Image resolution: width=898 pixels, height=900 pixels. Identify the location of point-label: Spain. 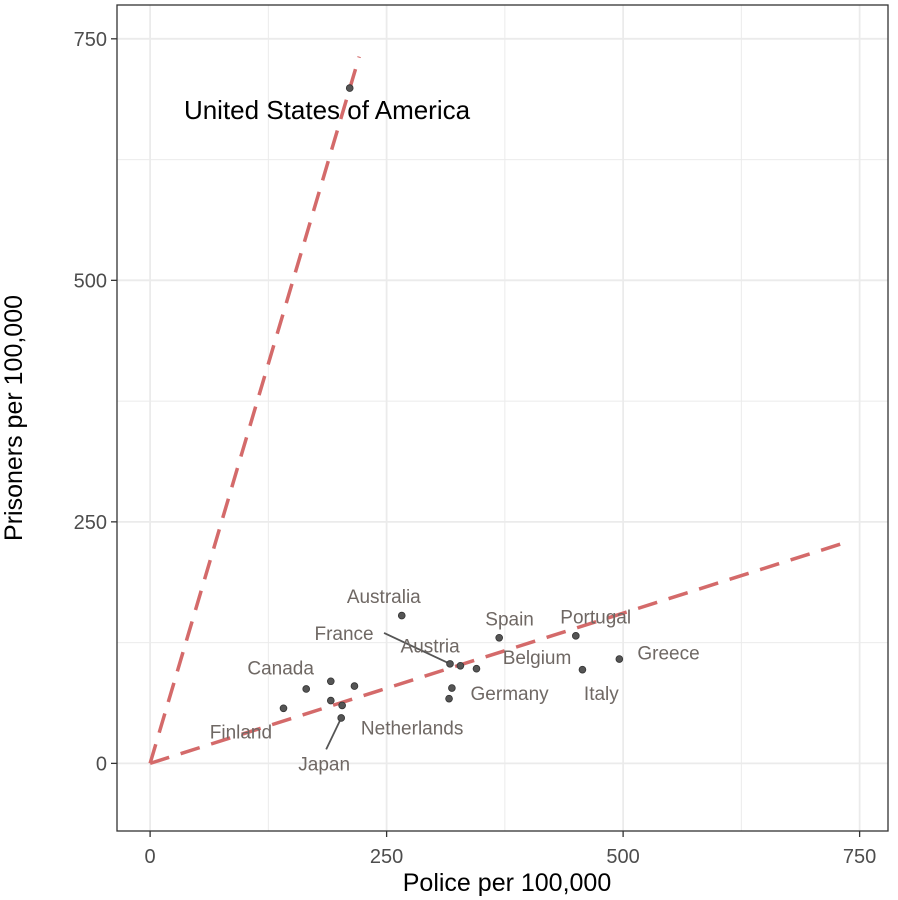
(509, 619).